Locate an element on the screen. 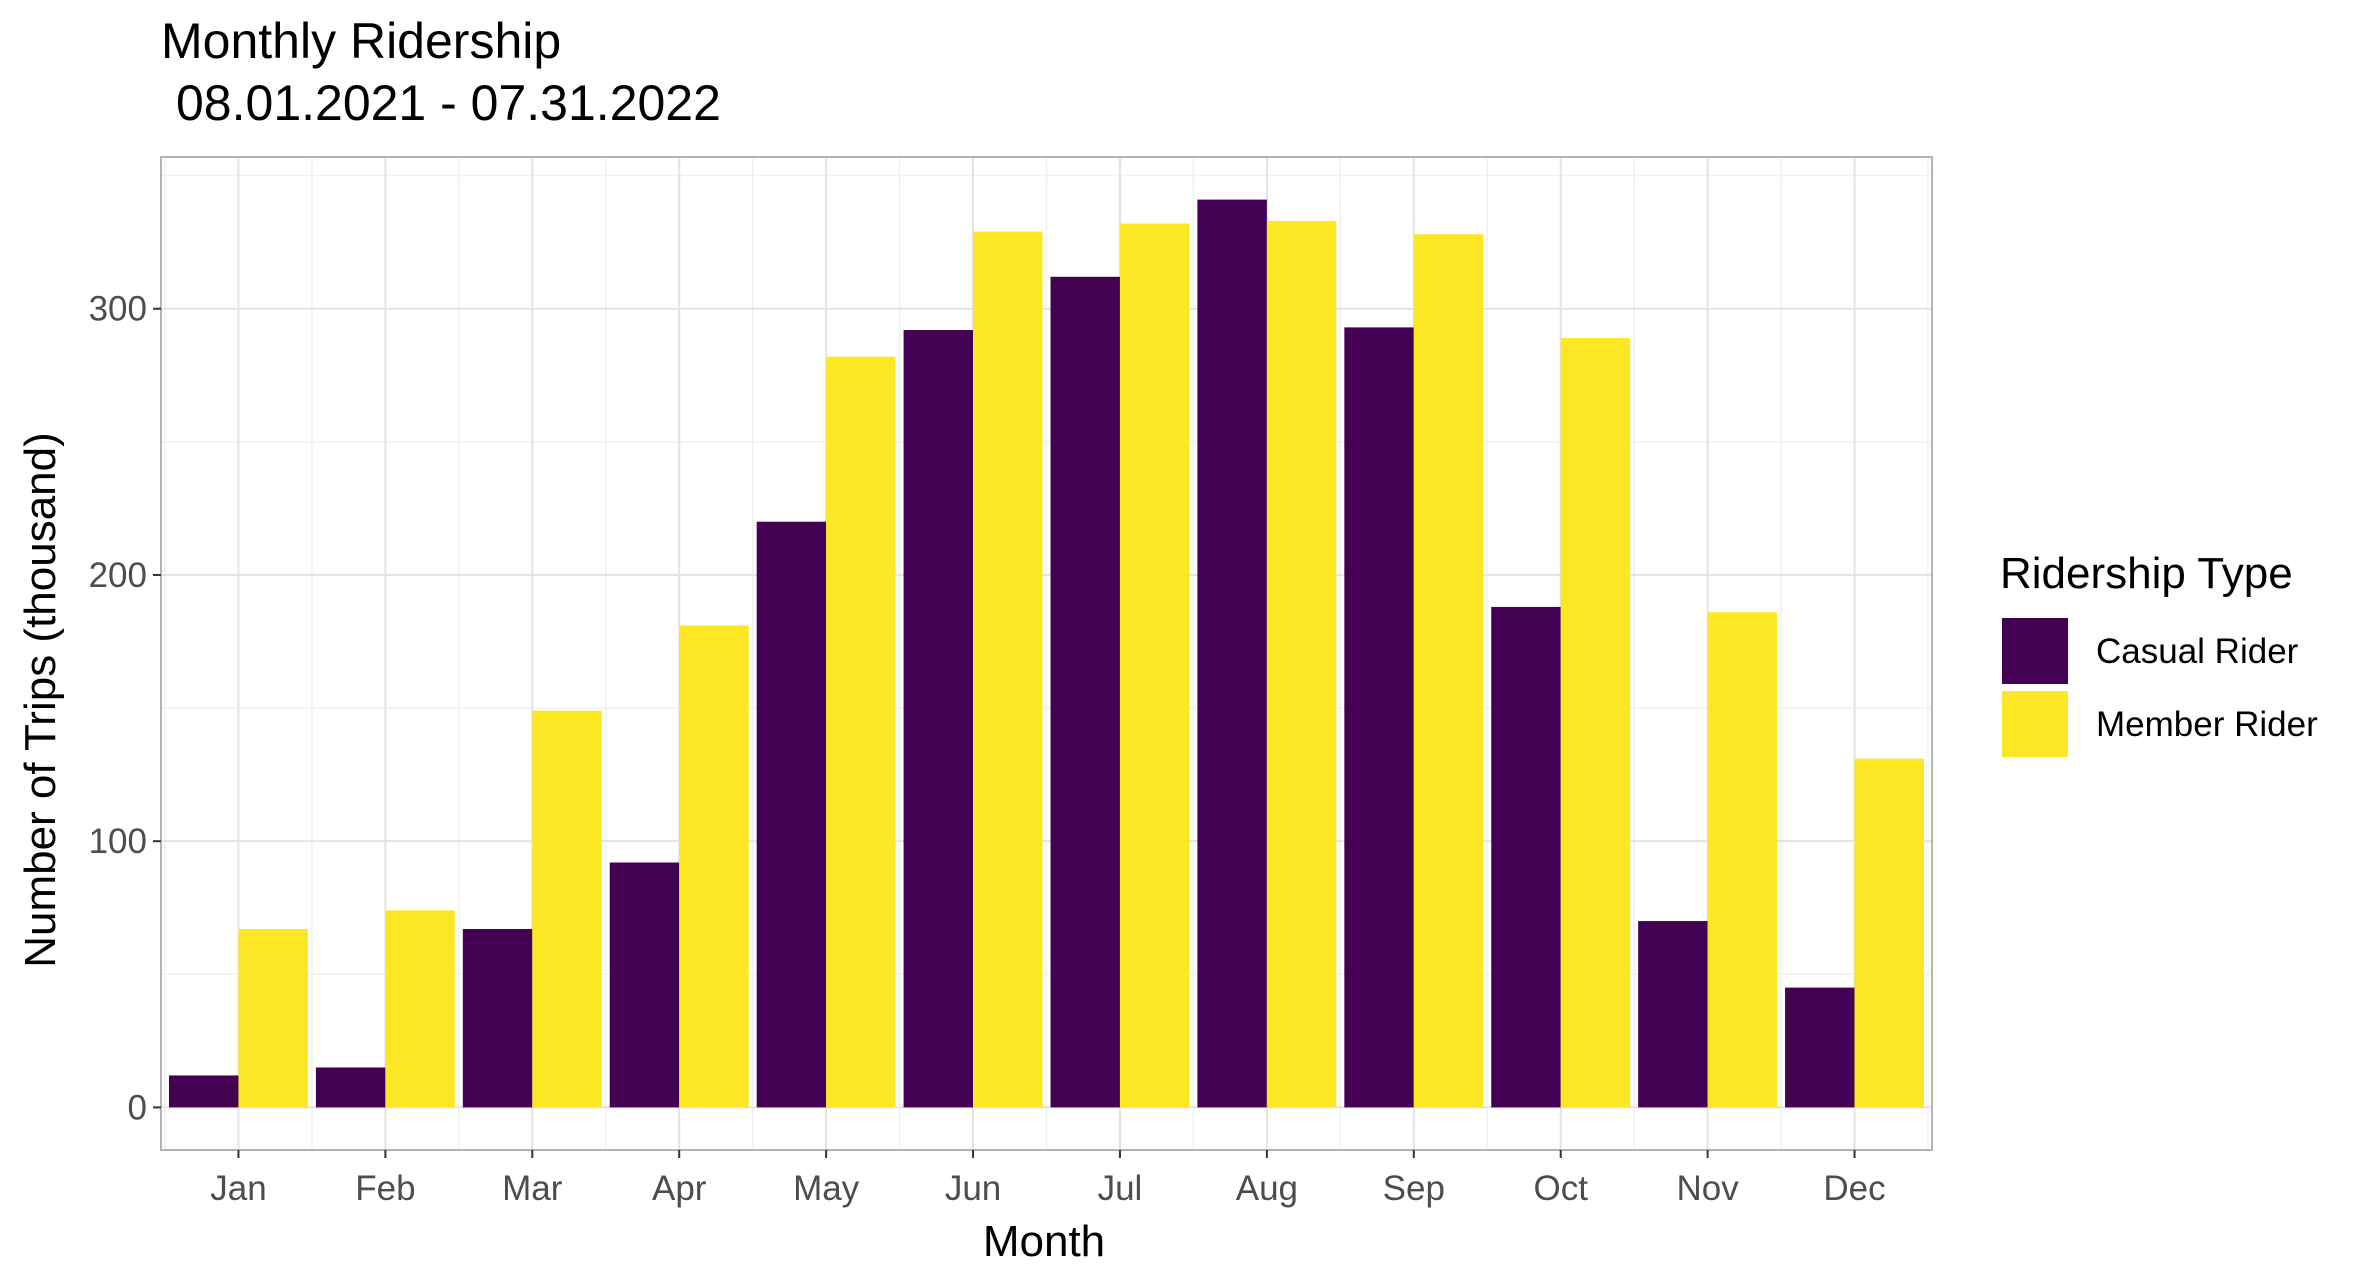 The width and height of the screenshot is (2362, 1279). bar-casual-rider-dec is located at coordinates (1820, 1047).